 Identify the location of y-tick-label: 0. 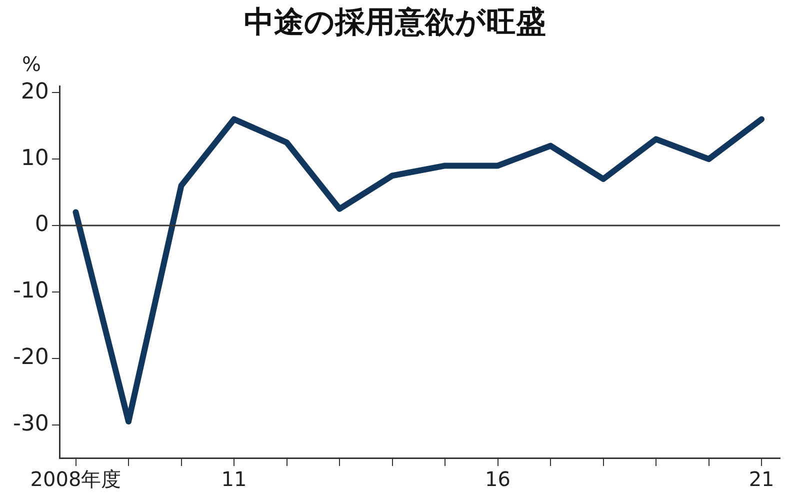
(41, 225).